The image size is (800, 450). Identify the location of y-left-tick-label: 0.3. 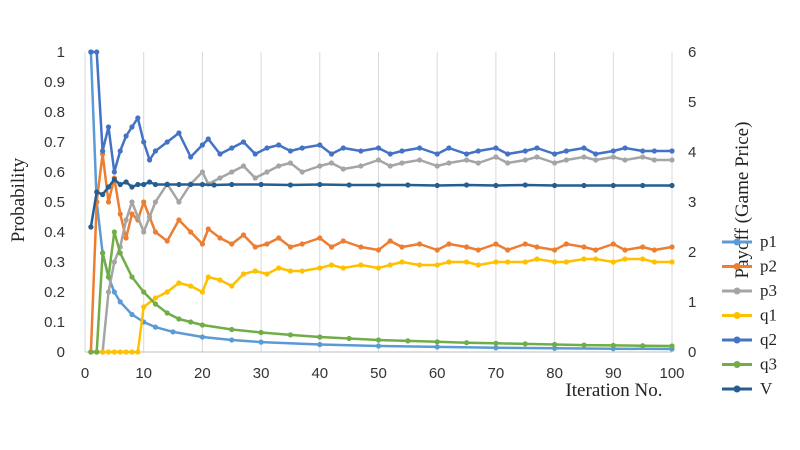
(54, 262).